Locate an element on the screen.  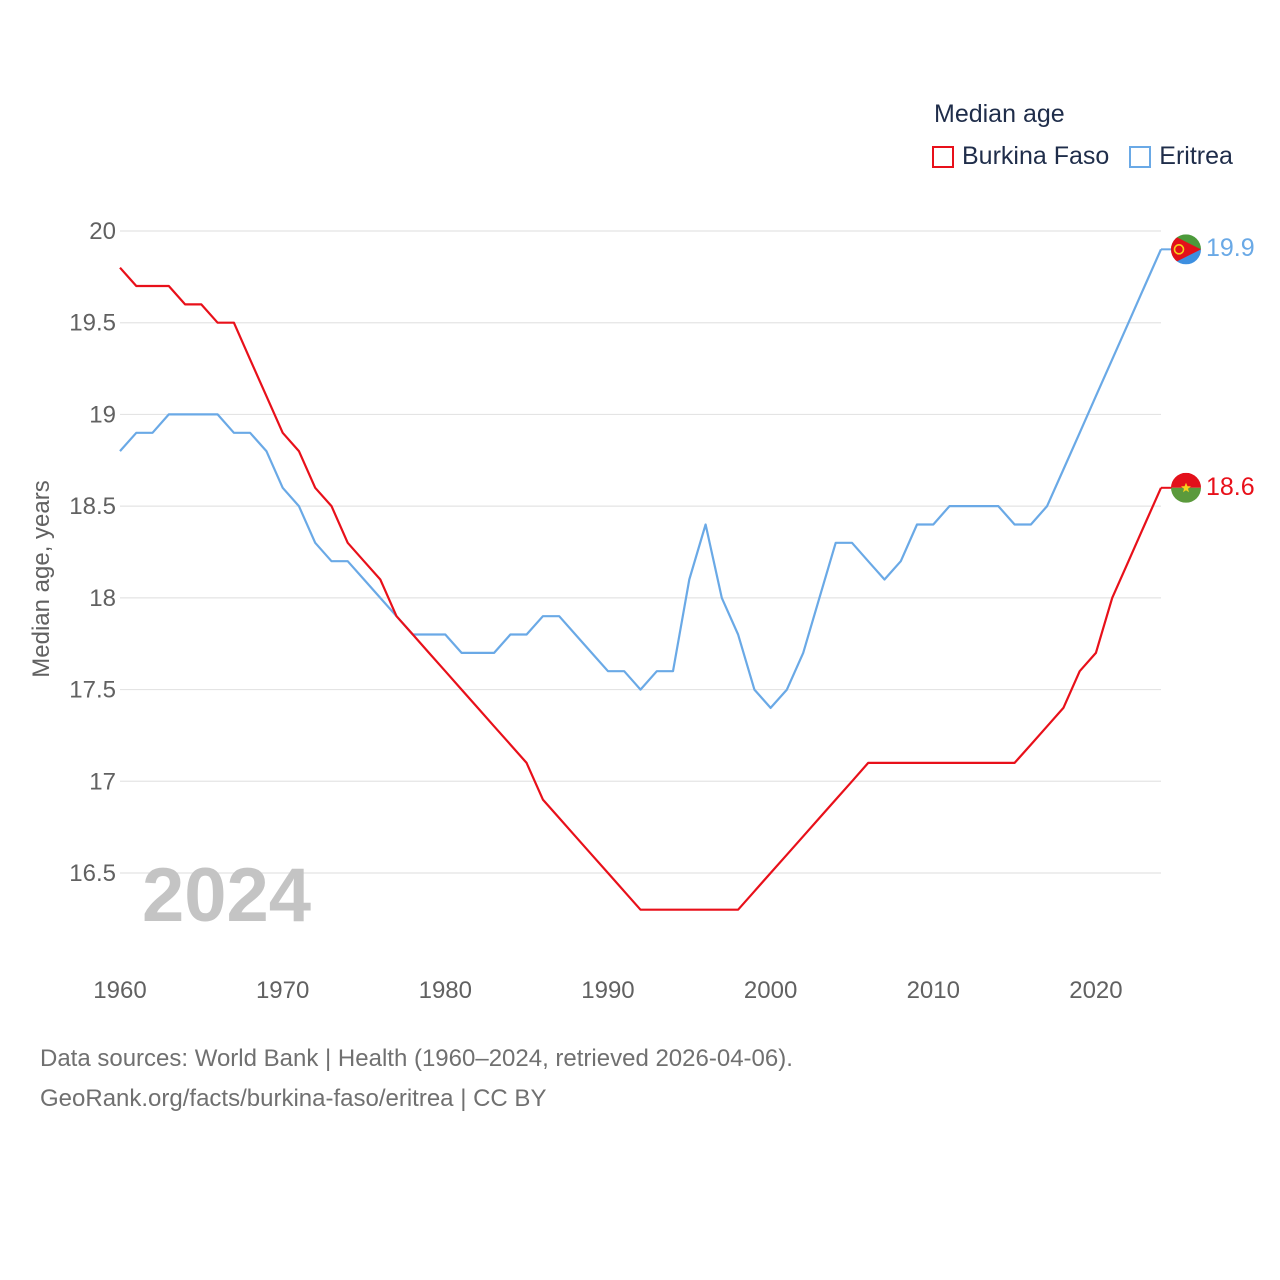
legend-item-eritrea: Eritrea is located at coordinates (1181, 156).